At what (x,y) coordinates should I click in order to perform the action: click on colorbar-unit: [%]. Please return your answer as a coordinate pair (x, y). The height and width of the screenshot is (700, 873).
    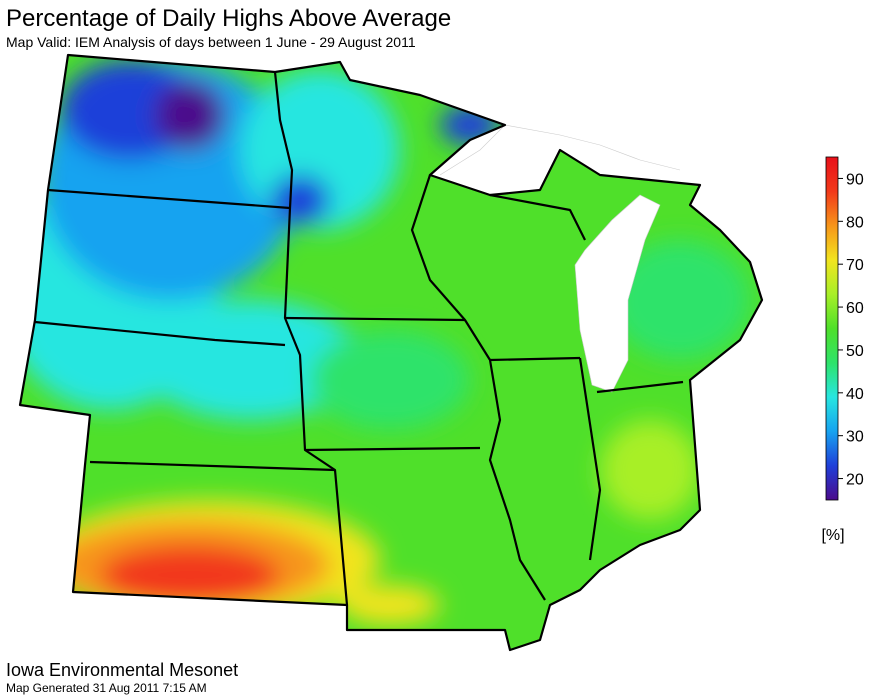
    Looking at the image, I should click on (832, 535).